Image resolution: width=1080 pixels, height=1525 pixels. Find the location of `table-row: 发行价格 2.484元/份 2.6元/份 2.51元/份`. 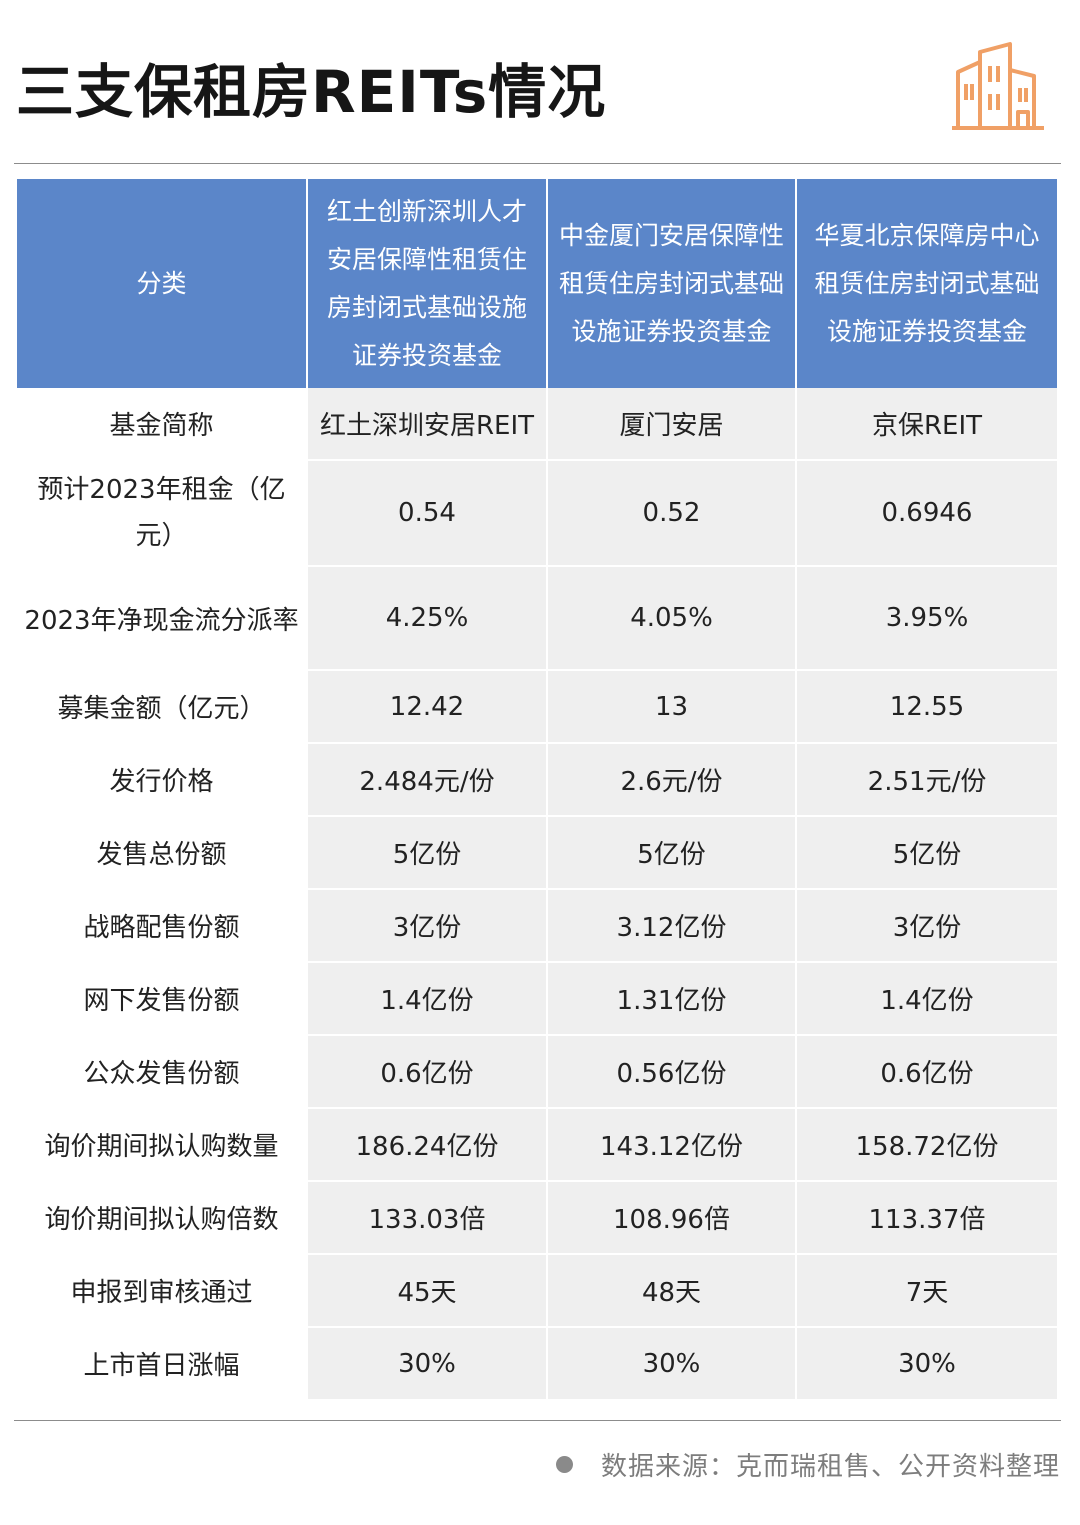

table-row: 发行价格 2.484元/份 2.6元/份 2.51元/份 is located at coordinates (537, 780).